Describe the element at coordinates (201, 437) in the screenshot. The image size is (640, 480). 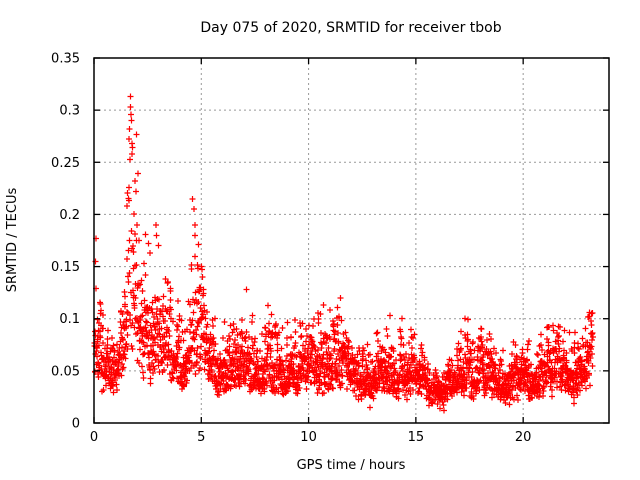
I see `x-tick-label: 5` at that location.